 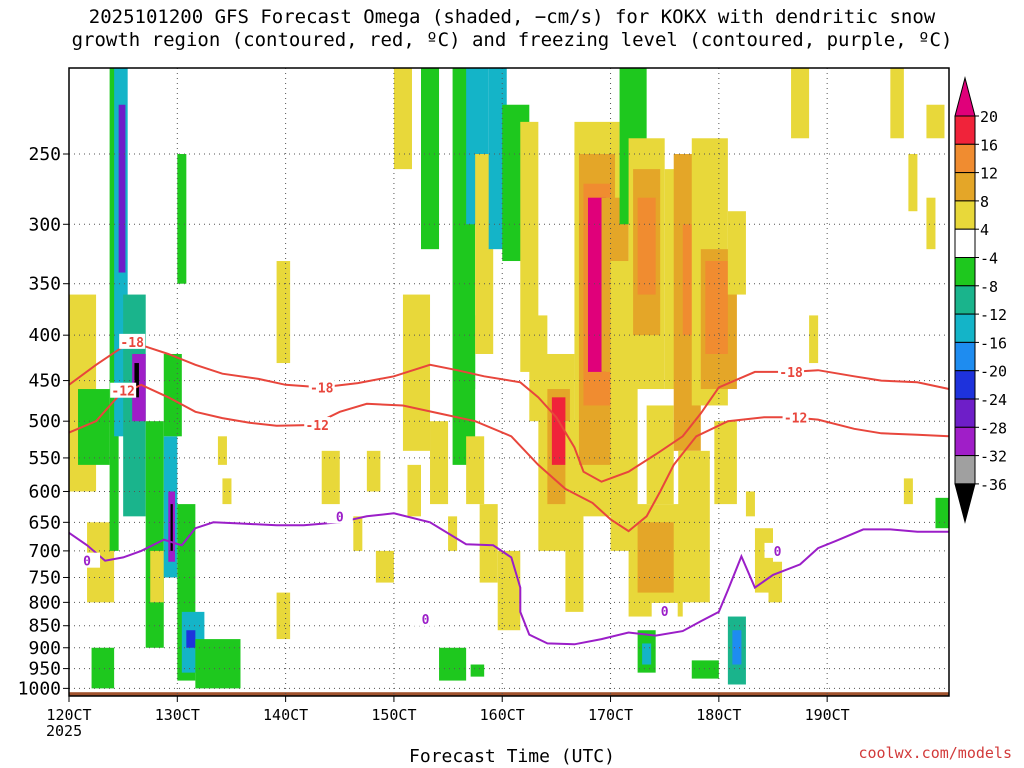 I want to click on y-tick-label: 300, so click(x=44, y=224).